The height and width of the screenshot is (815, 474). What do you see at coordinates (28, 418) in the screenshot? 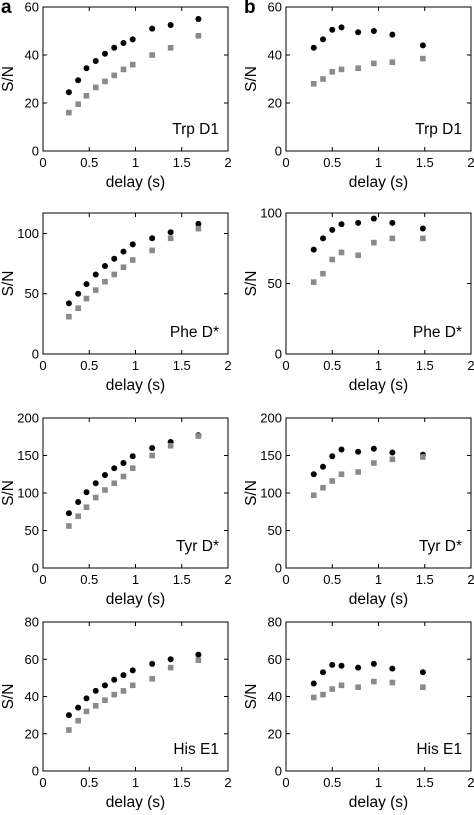
I see `y-tick-label: 200` at bounding box center [28, 418].